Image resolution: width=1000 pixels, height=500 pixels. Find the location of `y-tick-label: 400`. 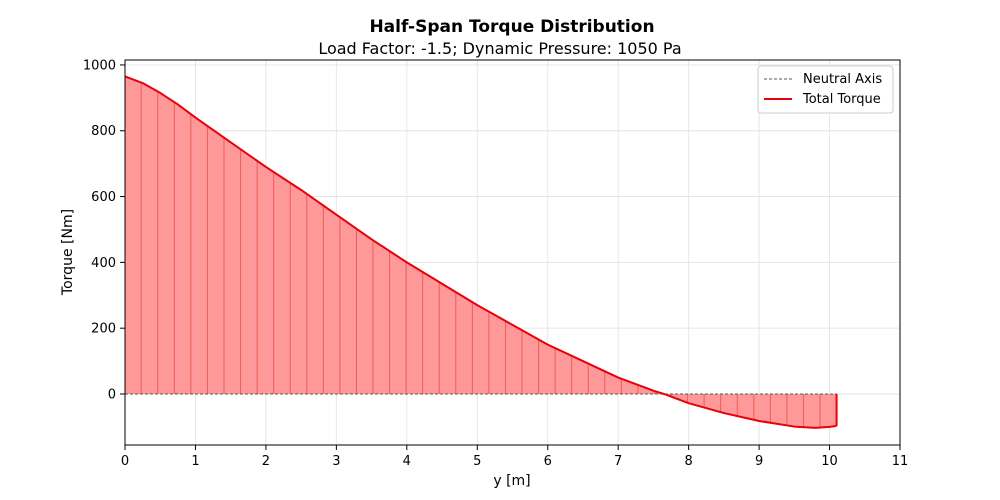

y-tick-label: 400 is located at coordinates (103, 263).